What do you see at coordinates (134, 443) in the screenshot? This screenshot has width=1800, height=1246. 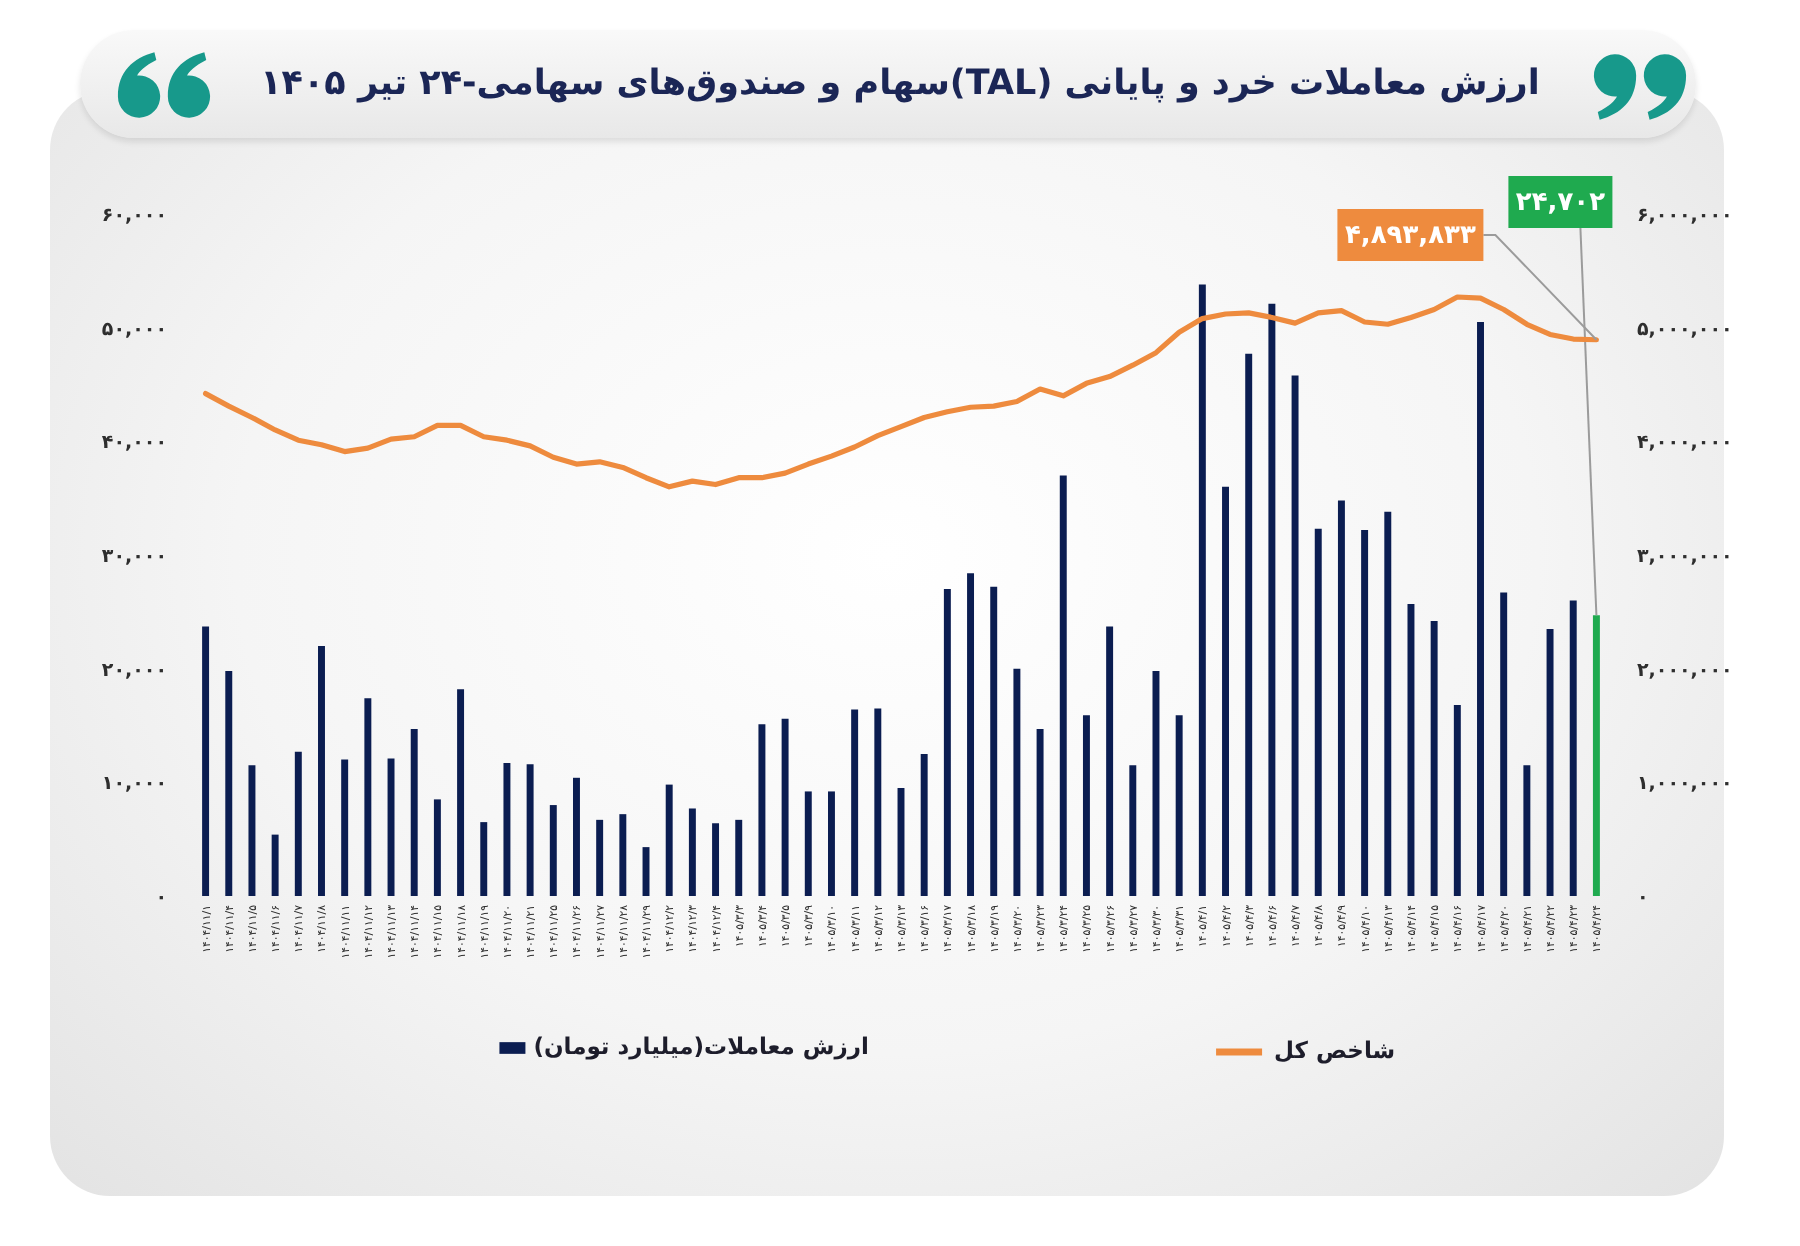 I see `y-tick-label: ۴۰,۰۰۰` at bounding box center [134, 443].